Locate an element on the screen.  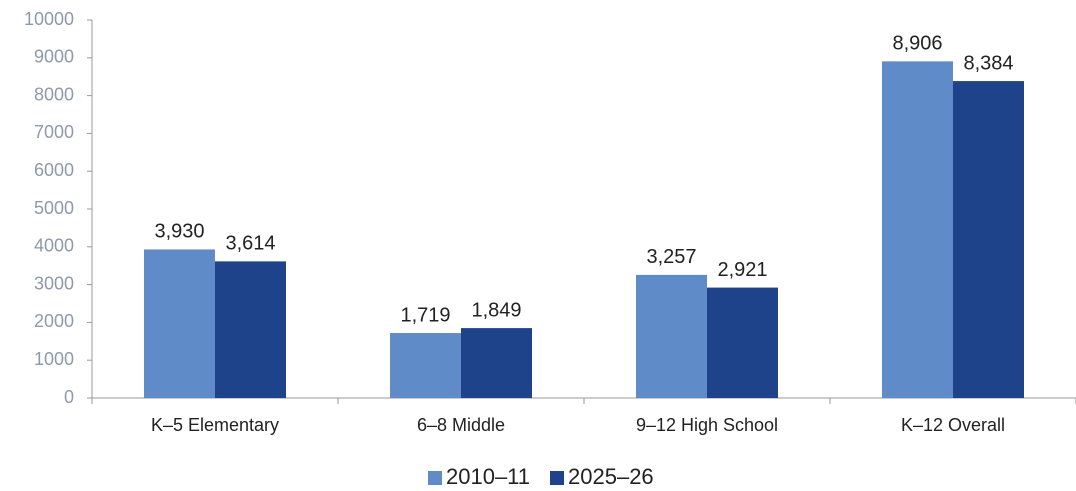
x-tick-label: 6–8 Middle is located at coordinates (461, 425).